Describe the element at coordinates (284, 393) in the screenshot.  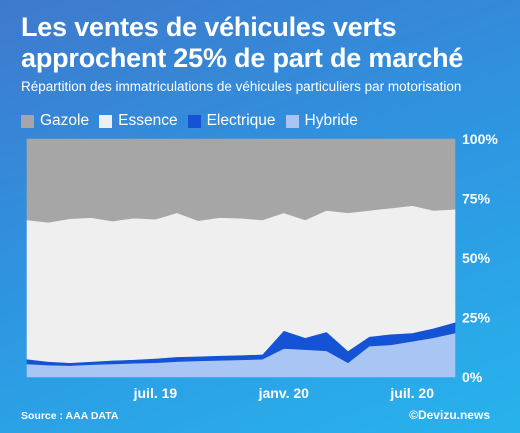
I see `x-tick-label: janv. 20` at that location.